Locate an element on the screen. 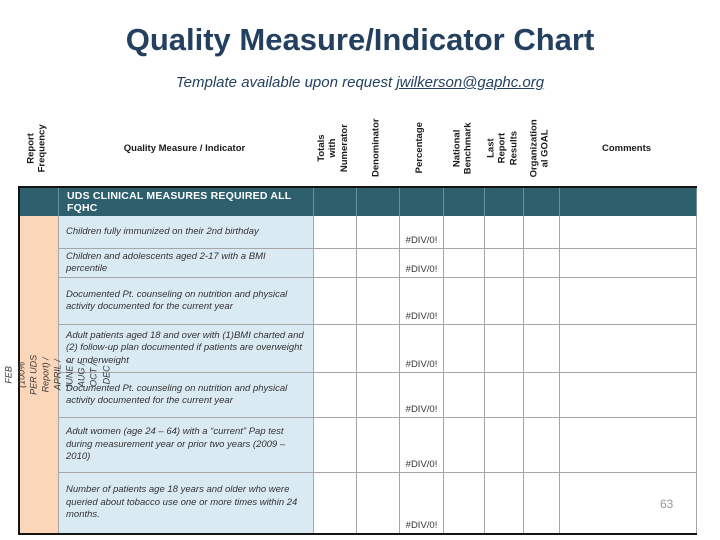 This screenshot has height=540, width=720. column-header-report-frequency: Report Frequency is located at coordinates (37, 148).